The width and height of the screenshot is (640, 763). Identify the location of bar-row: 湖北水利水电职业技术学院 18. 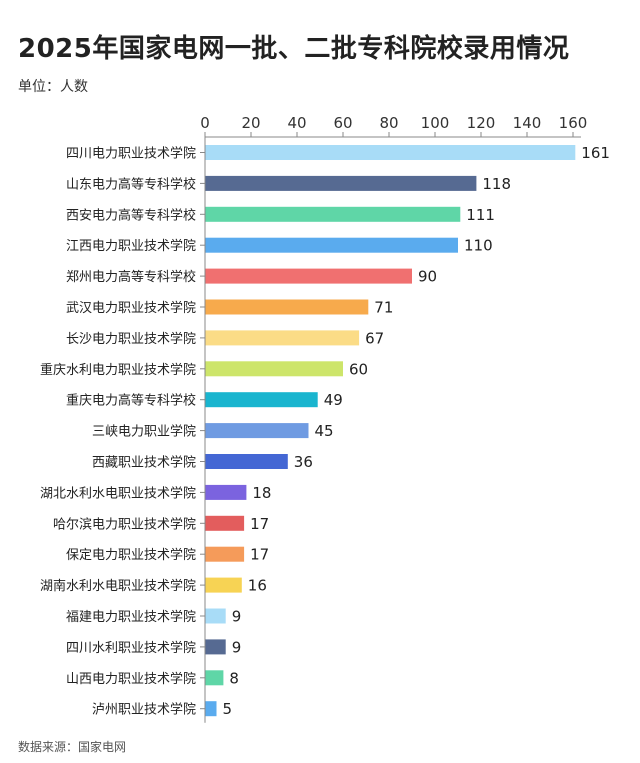
(156, 493).